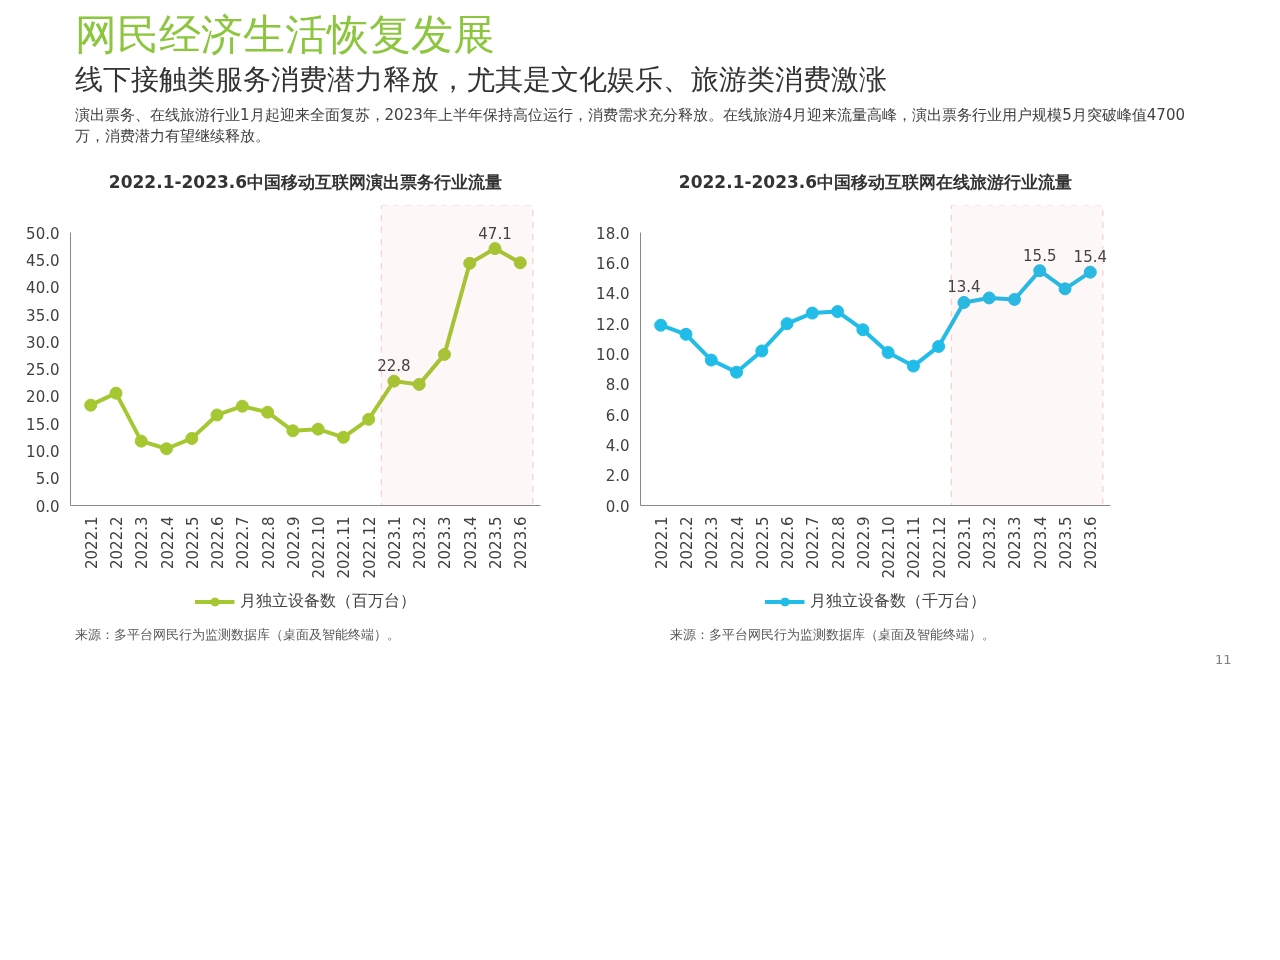 The image size is (1280, 960). What do you see at coordinates (167, 542) in the screenshot?
I see `x-tick-label: 2022.4` at bounding box center [167, 542].